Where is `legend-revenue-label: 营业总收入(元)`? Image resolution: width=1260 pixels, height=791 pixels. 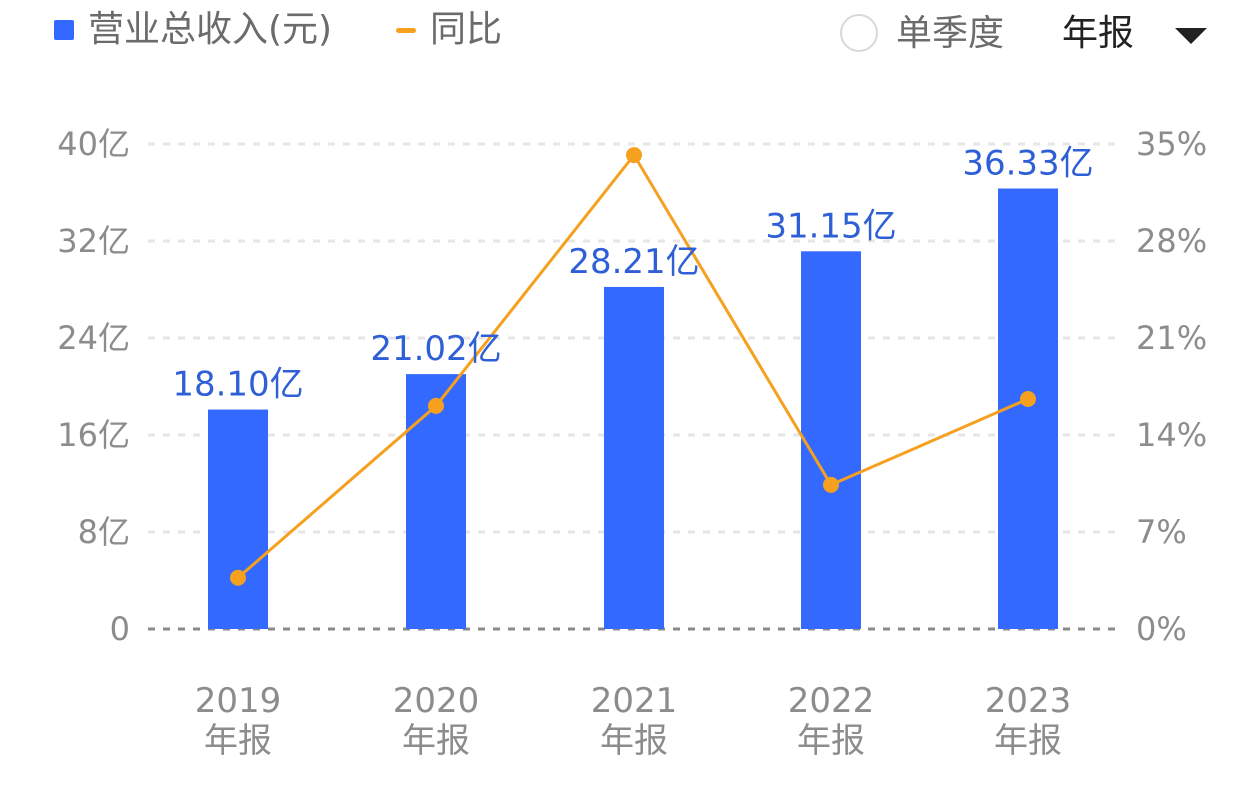
legend-revenue-label: 营业总收入(元) is located at coordinates (210, 29).